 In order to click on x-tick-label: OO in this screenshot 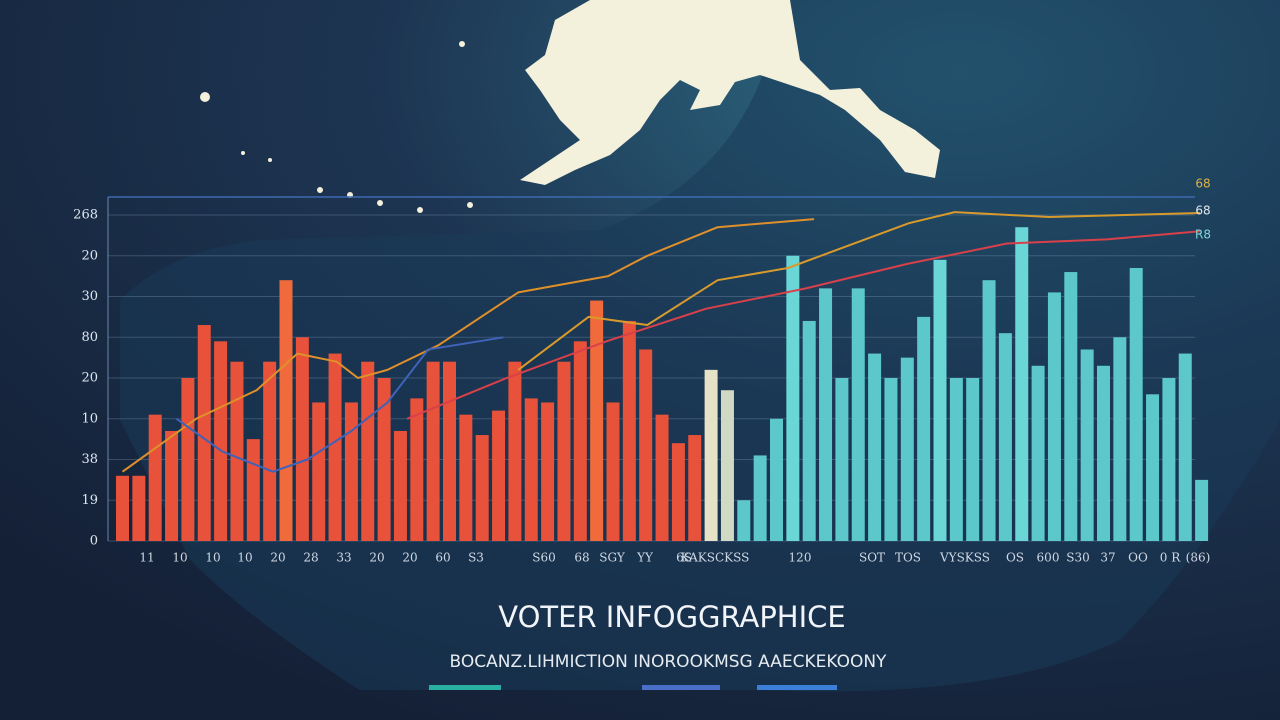, I will do `click(1138, 558)`.